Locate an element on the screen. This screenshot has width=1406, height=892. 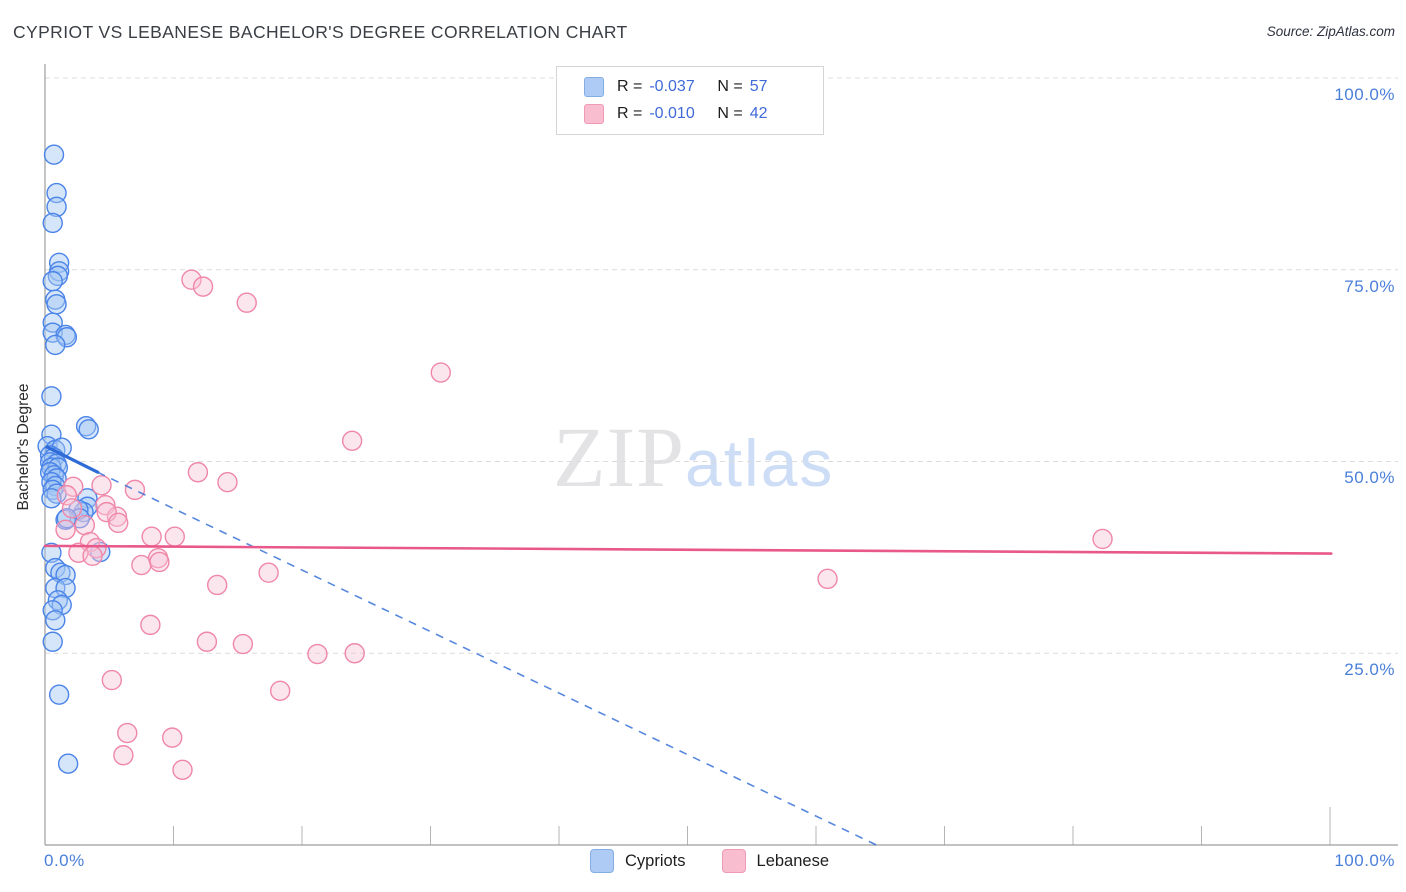
legend-row-lebanese: R = -0.010 N = 42 is located at coordinates (690, 113).